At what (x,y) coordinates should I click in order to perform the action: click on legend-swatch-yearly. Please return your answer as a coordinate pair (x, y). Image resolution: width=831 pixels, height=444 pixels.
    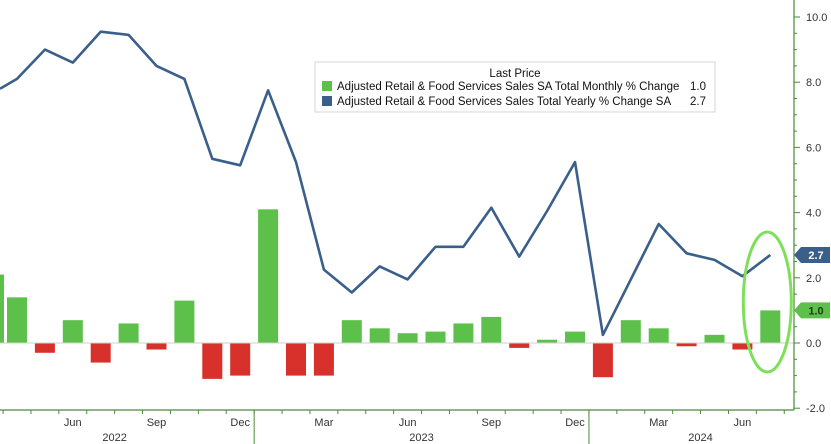
    Looking at the image, I should click on (327, 101).